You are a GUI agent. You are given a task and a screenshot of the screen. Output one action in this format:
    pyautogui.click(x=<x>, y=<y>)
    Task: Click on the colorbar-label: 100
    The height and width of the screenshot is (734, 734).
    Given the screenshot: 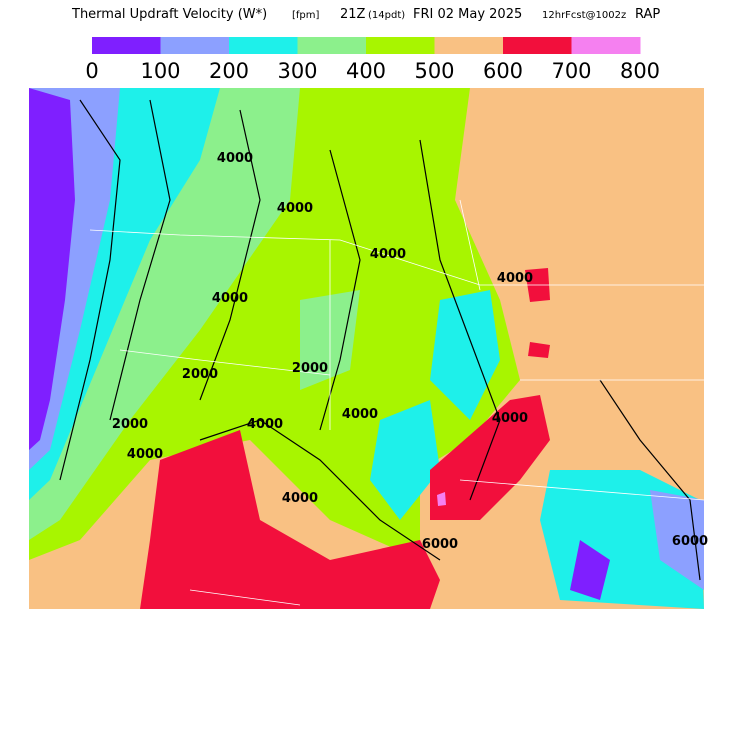 What is the action you would take?
    pyautogui.click(x=160, y=71)
    